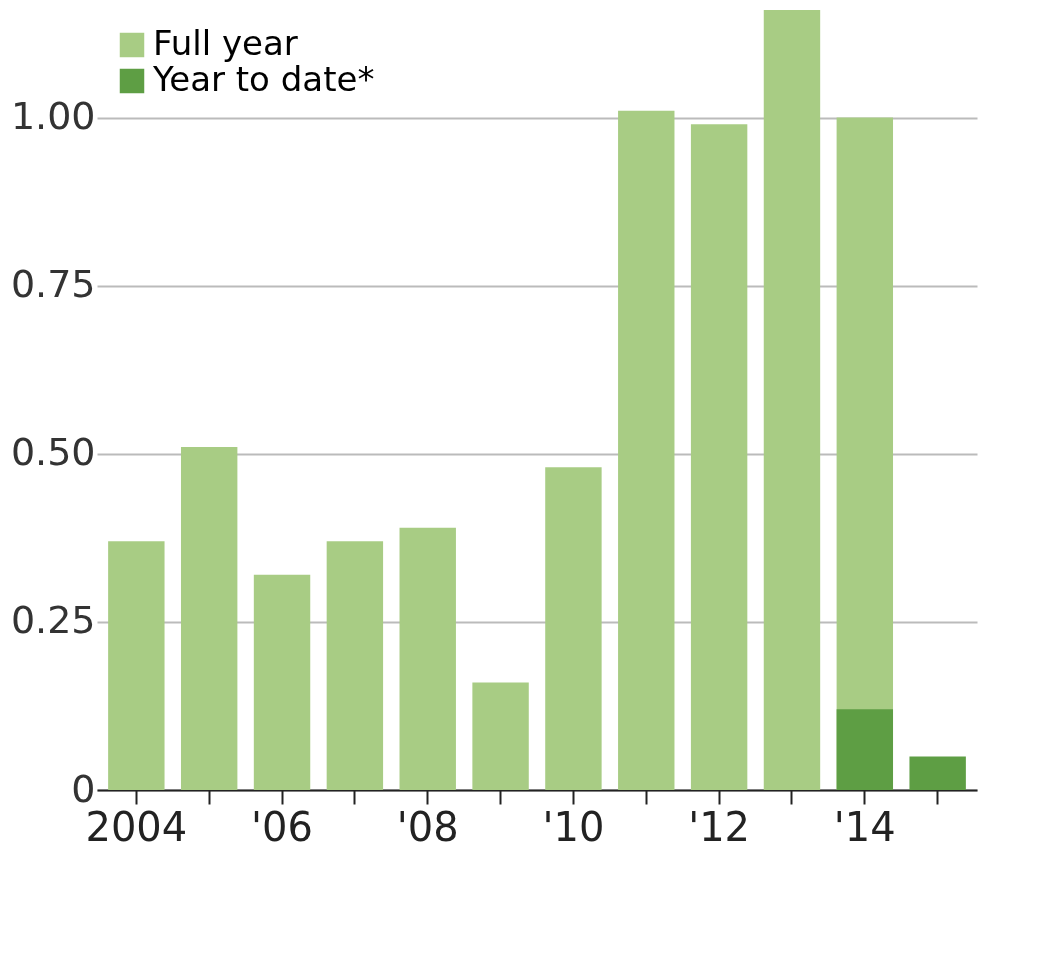 The width and height of the screenshot is (1051, 960). I want to click on x-tick-label: '14, so click(864, 826).